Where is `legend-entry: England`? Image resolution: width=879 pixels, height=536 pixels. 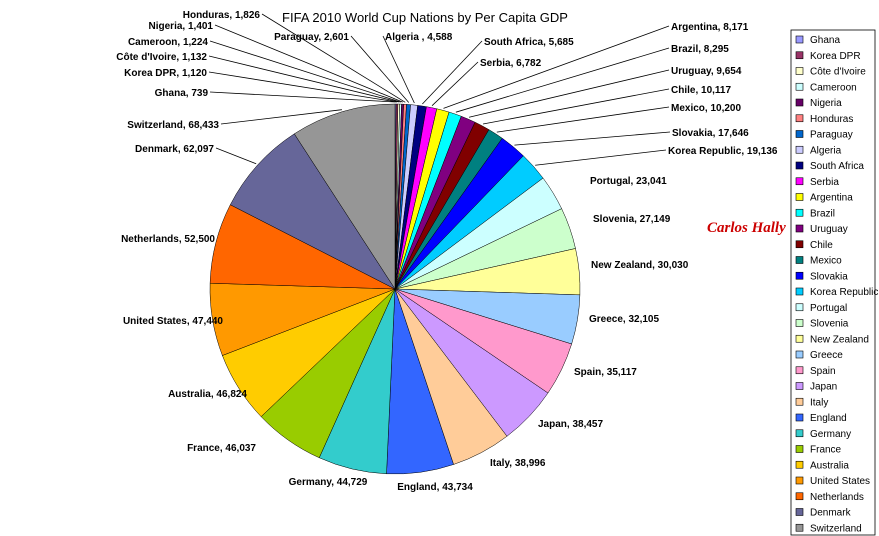
legend-entry: England is located at coordinates (828, 418).